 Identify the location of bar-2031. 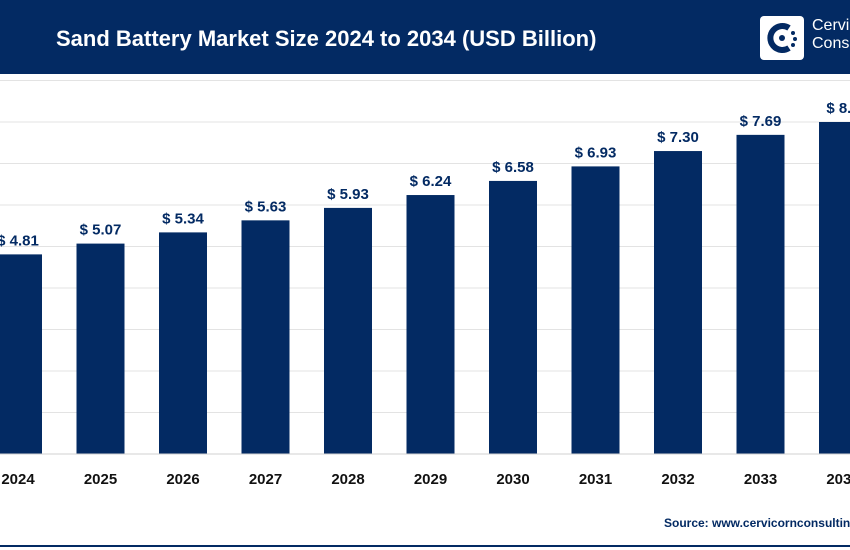
(595, 310).